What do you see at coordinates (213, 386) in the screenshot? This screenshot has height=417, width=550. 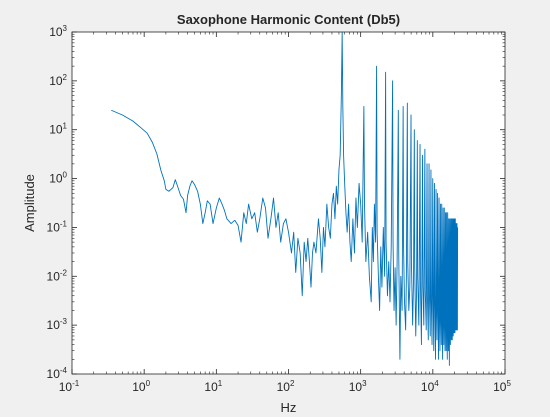 I see `x-tick-label: 10¹` at bounding box center [213, 386].